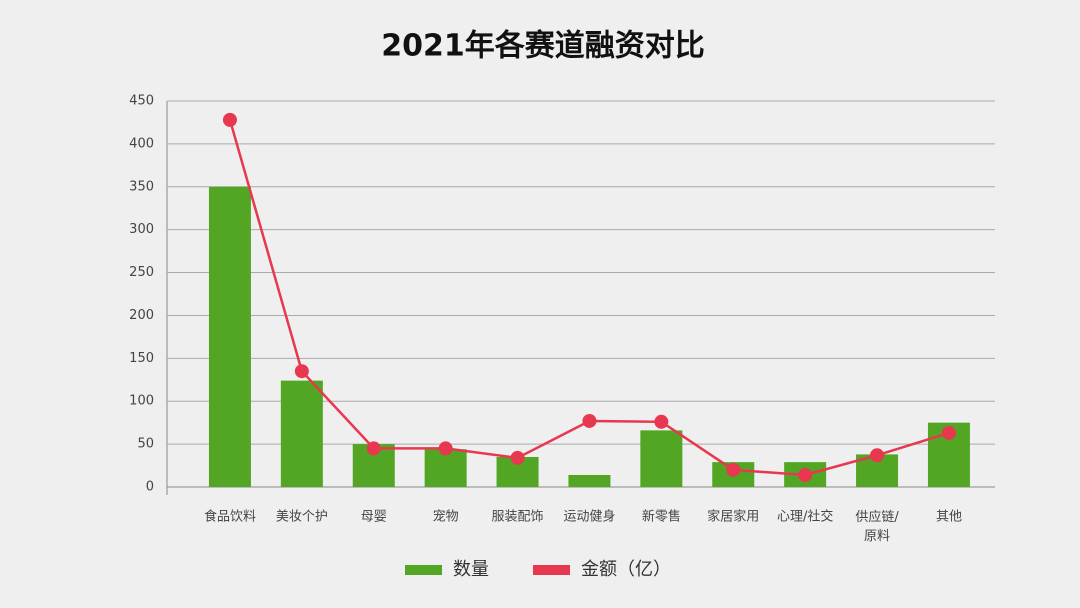 This screenshot has width=1080, height=608. I want to click on x-tick-label: 食品饮料, so click(230, 517).